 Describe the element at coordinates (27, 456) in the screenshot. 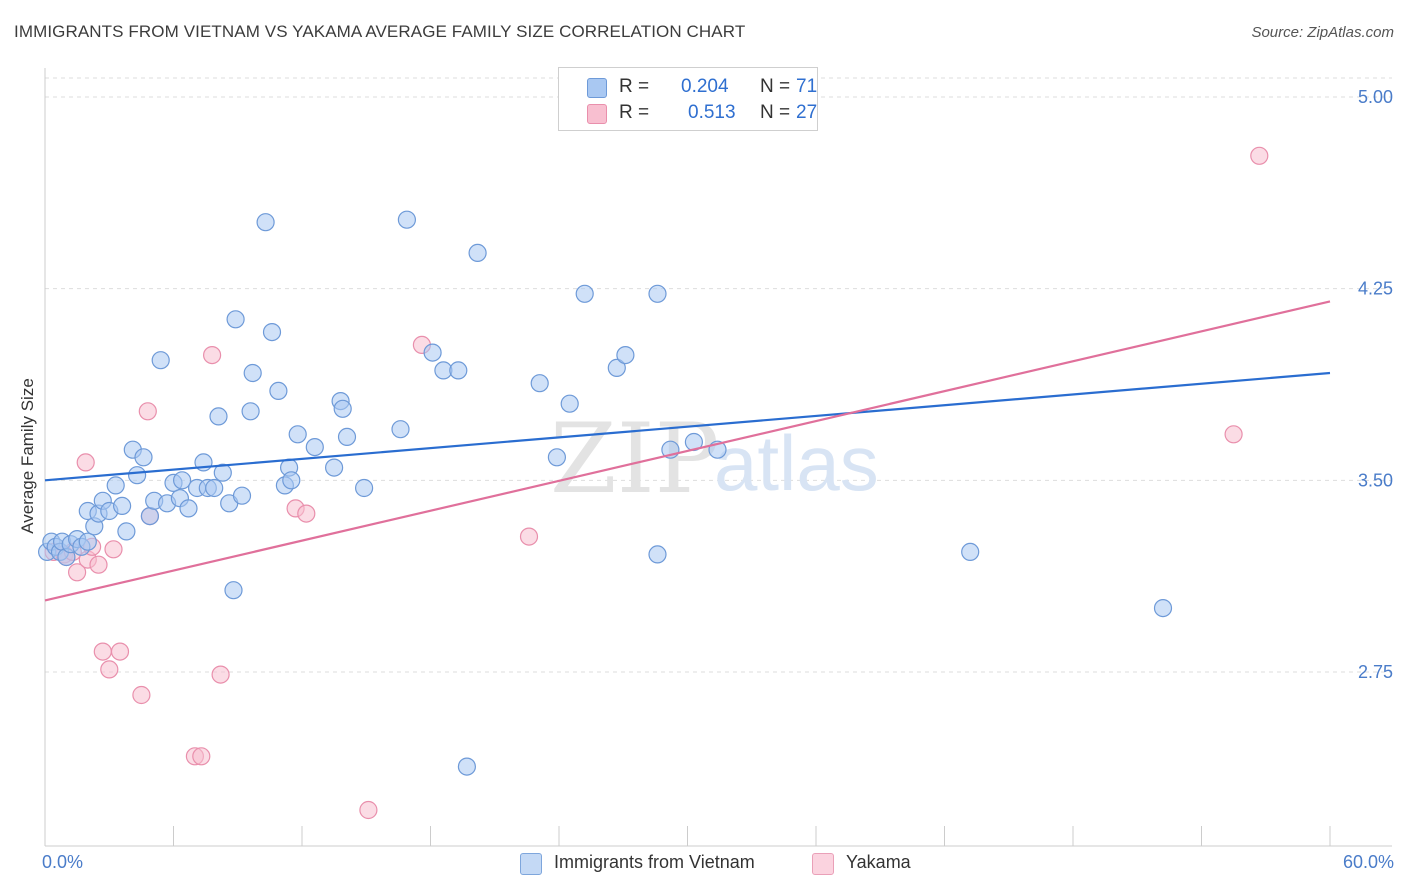

I see `y-axis-title: Average Family Size` at that location.